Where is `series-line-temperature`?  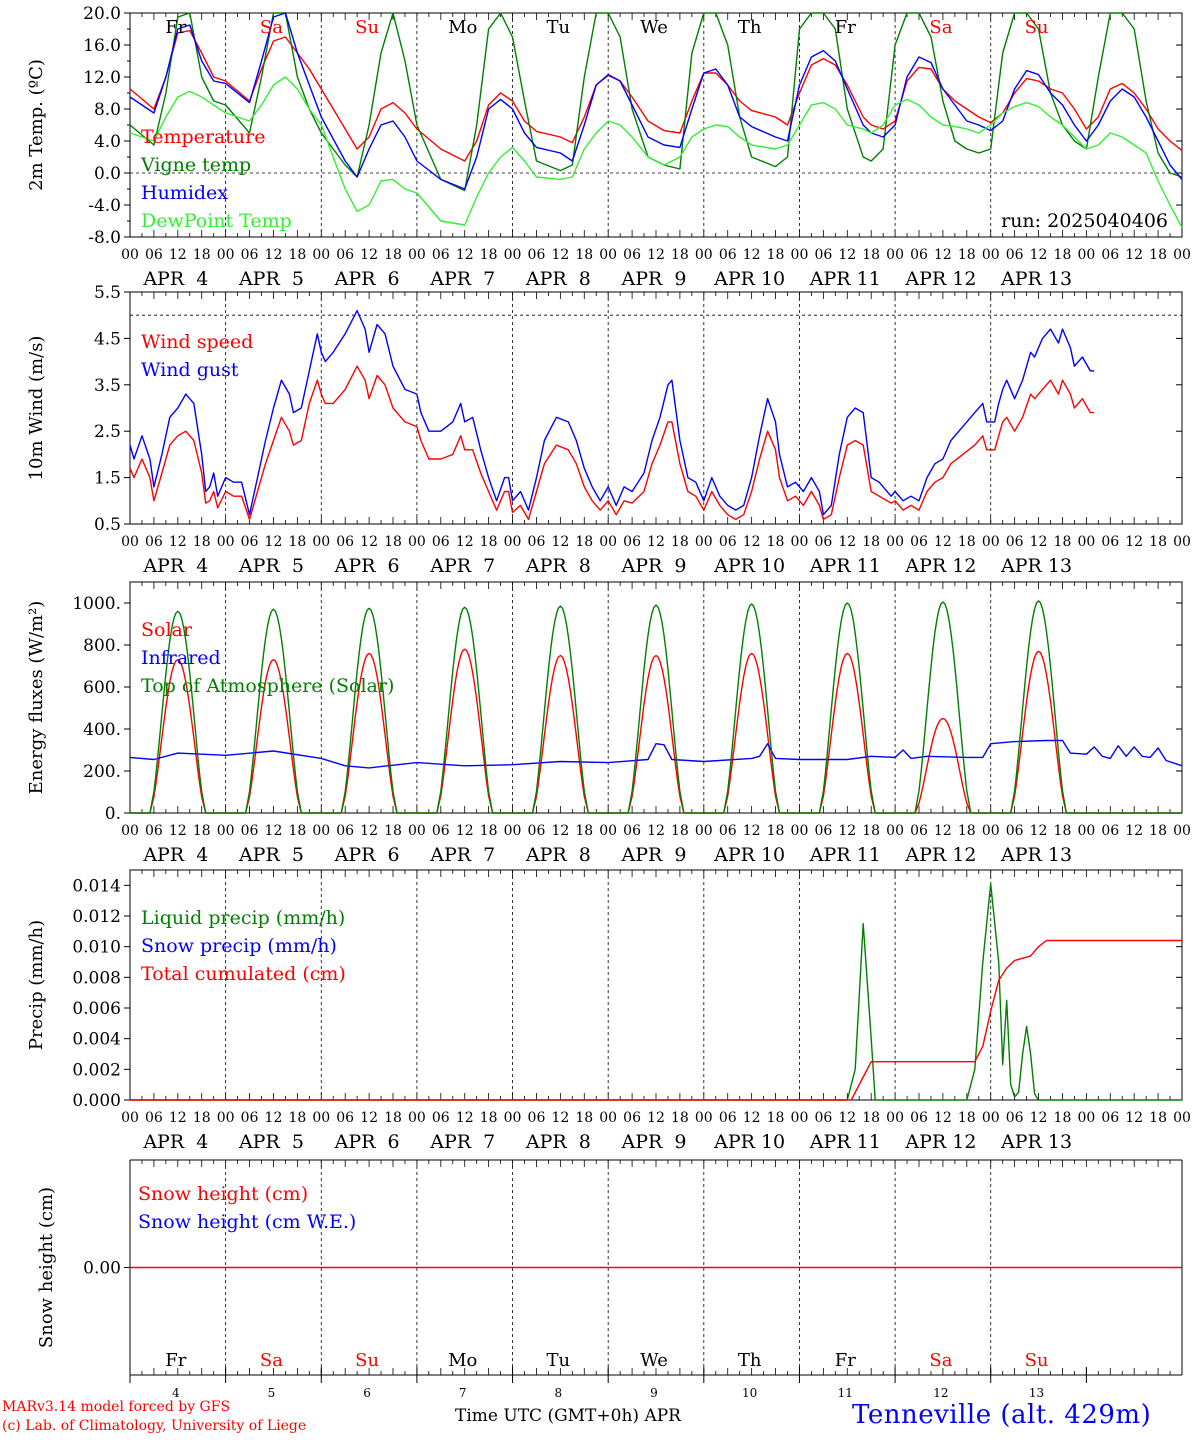
series-line-temperature is located at coordinates (656, 95).